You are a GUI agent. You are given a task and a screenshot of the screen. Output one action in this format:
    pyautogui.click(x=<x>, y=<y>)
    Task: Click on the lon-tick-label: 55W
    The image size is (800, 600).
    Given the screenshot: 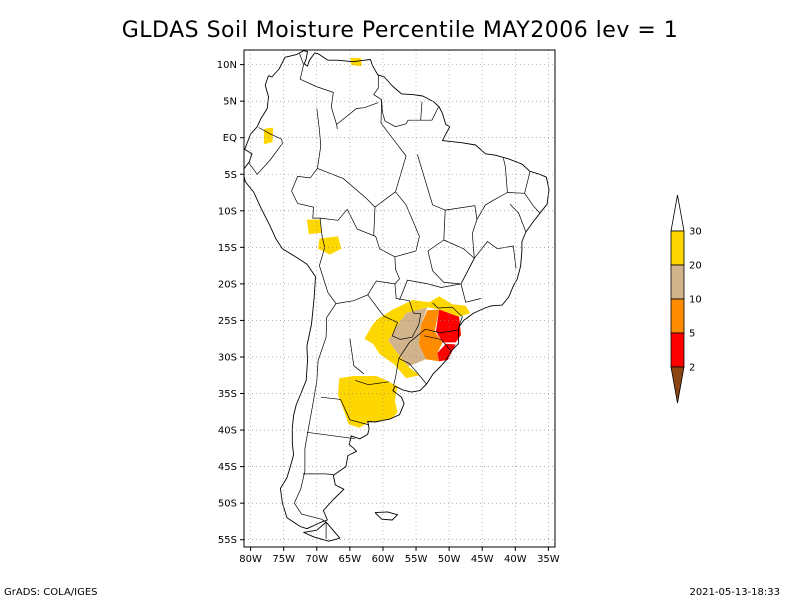 What is the action you would take?
    pyautogui.click(x=416, y=559)
    